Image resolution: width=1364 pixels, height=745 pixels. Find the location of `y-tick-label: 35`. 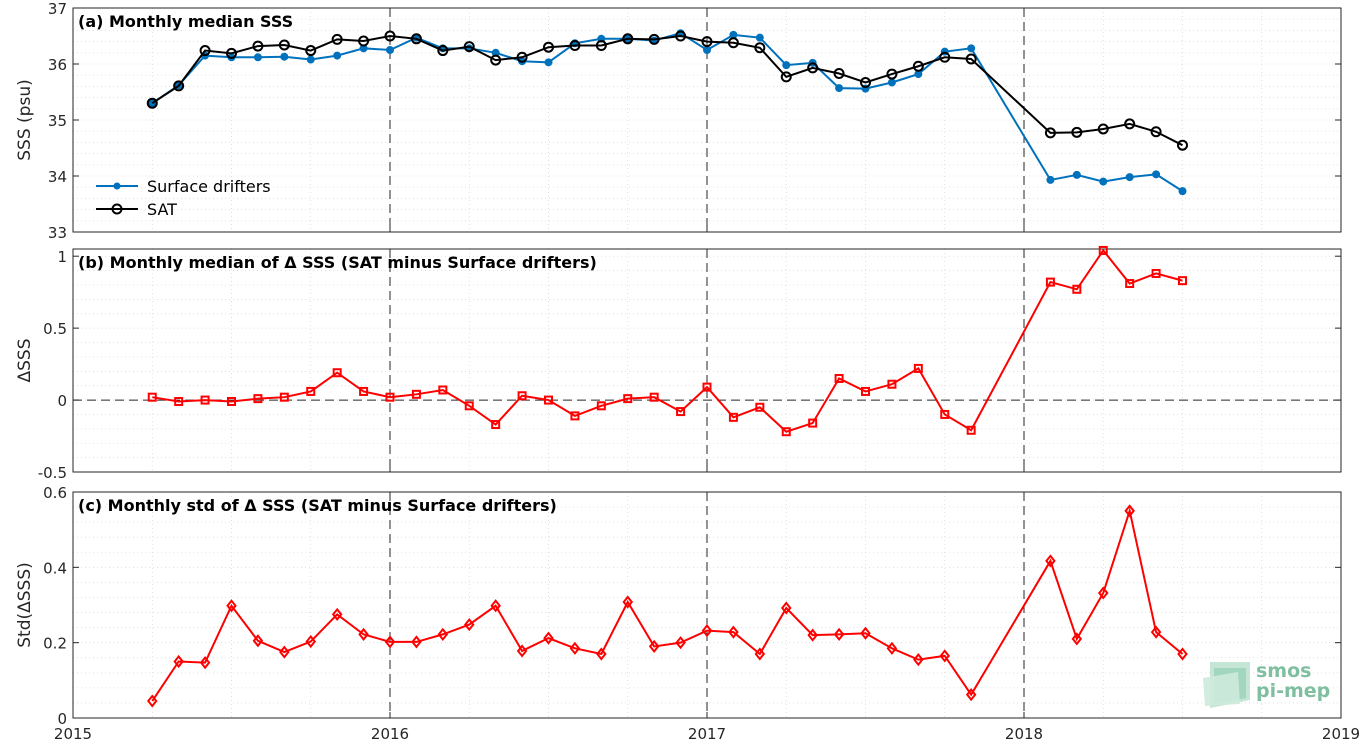

y-tick-label: 35 is located at coordinates (57, 121).